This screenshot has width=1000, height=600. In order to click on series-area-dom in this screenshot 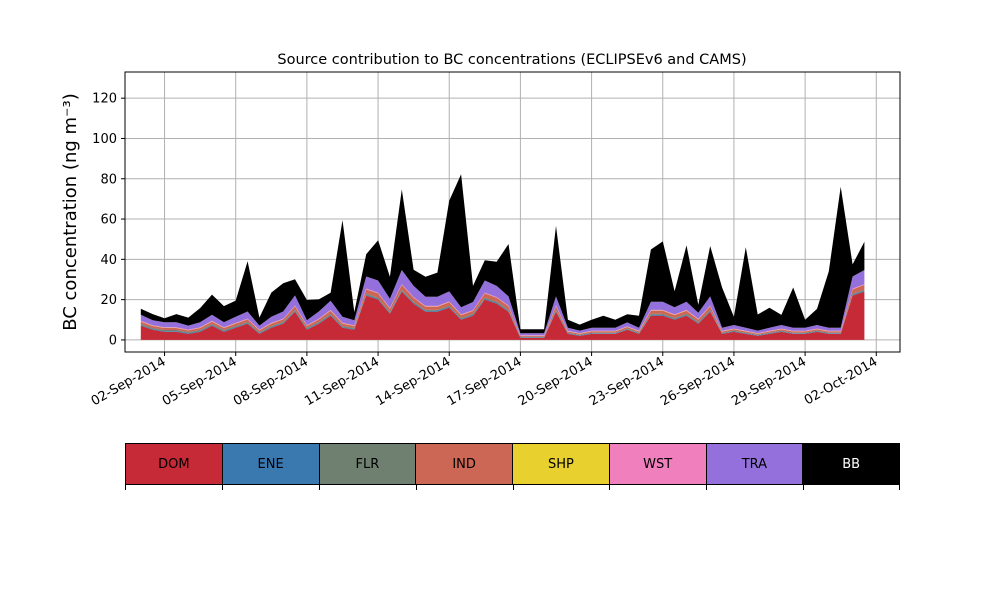, I will do `click(502, 315)`.